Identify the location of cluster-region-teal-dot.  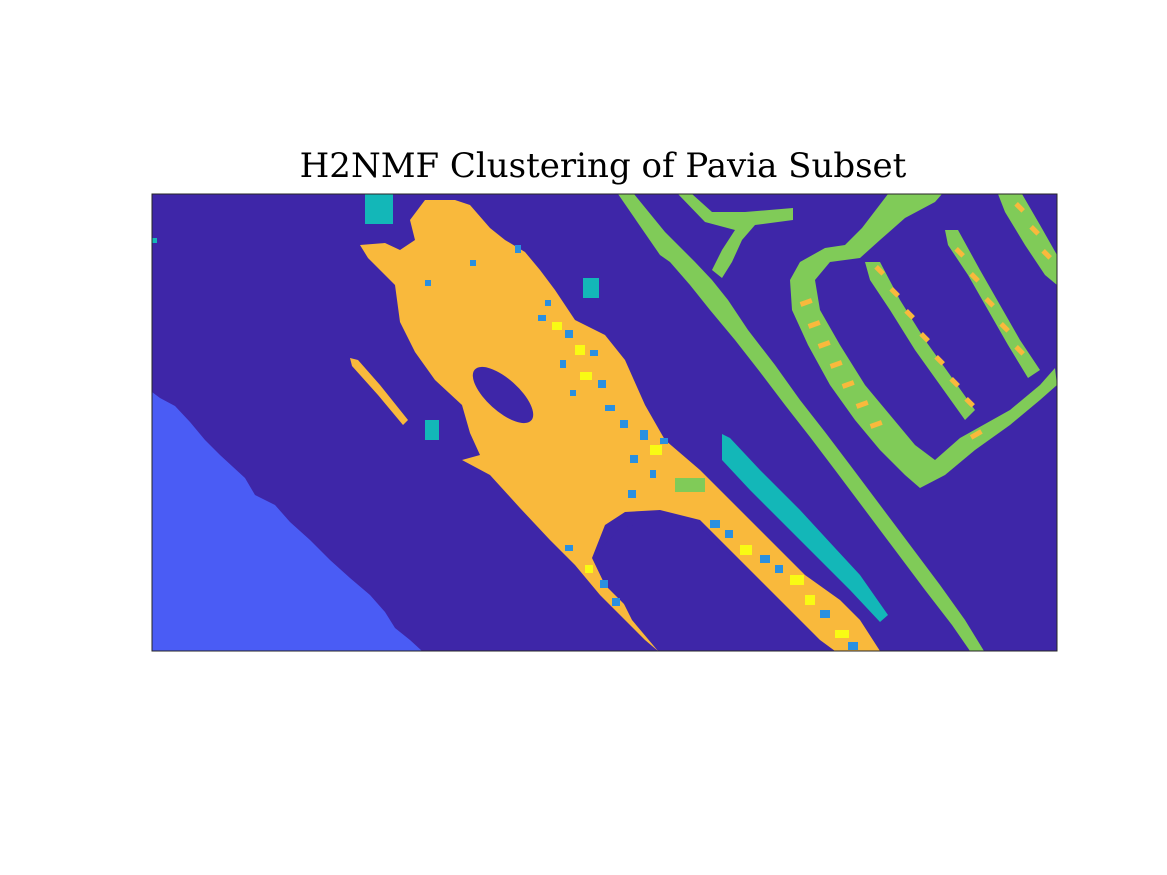
(154, 240).